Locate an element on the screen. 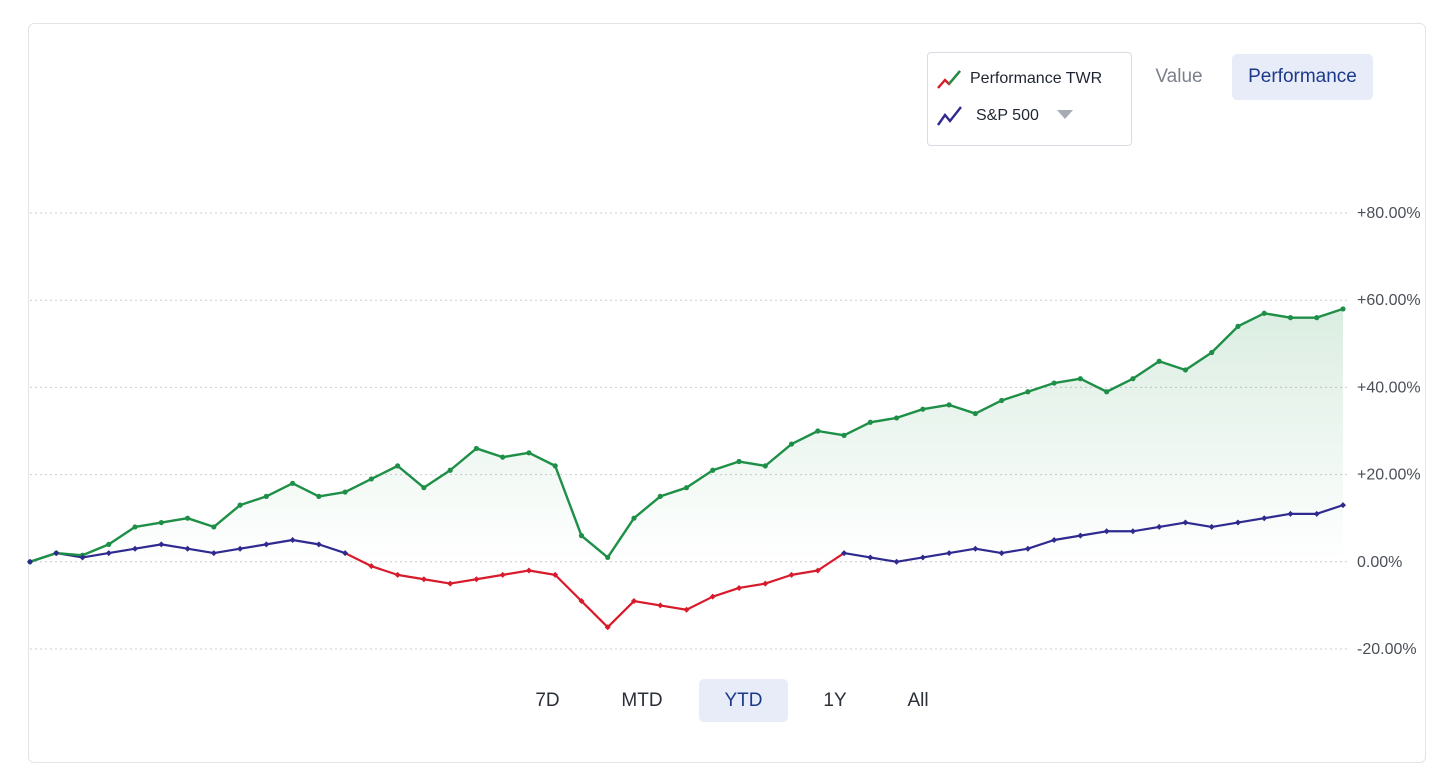 Image resolution: width=1456 pixels, height=763 pixels. legend-item-sp500: S&P 500 is located at coordinates (1004, 116).